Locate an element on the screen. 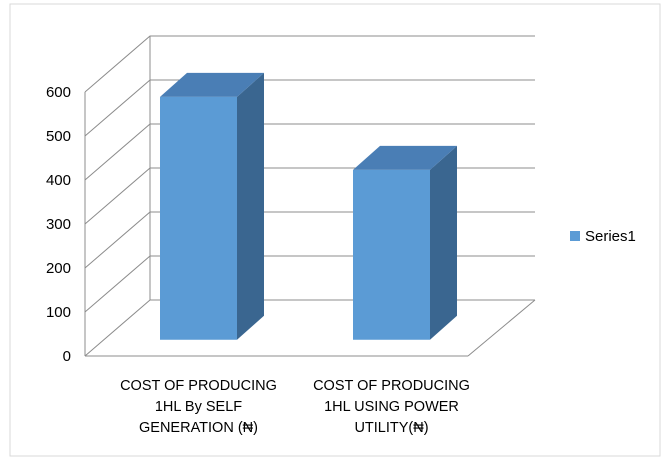  y-tick-label: 0 is located at coordinates (67, 356).